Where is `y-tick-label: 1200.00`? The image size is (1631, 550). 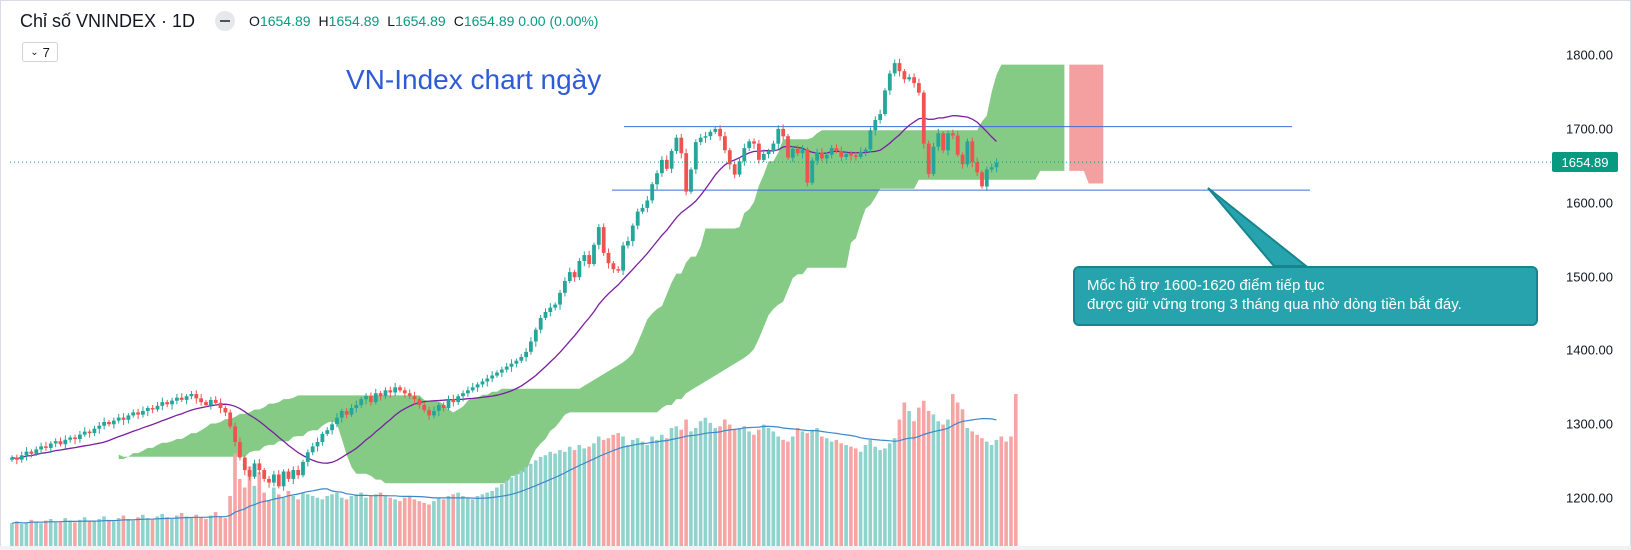
y-tick-label: 1200.00 is located at coordinates (1589, 498).